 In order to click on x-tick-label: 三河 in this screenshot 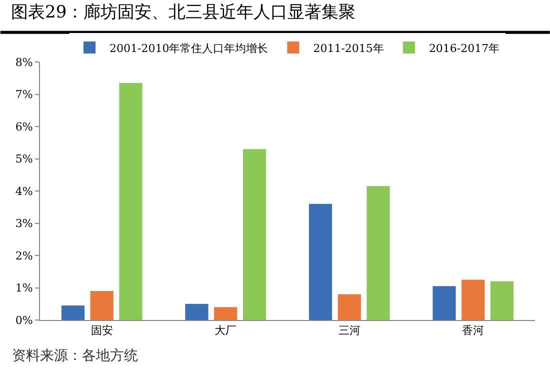, I will do `click(349, 331)`.